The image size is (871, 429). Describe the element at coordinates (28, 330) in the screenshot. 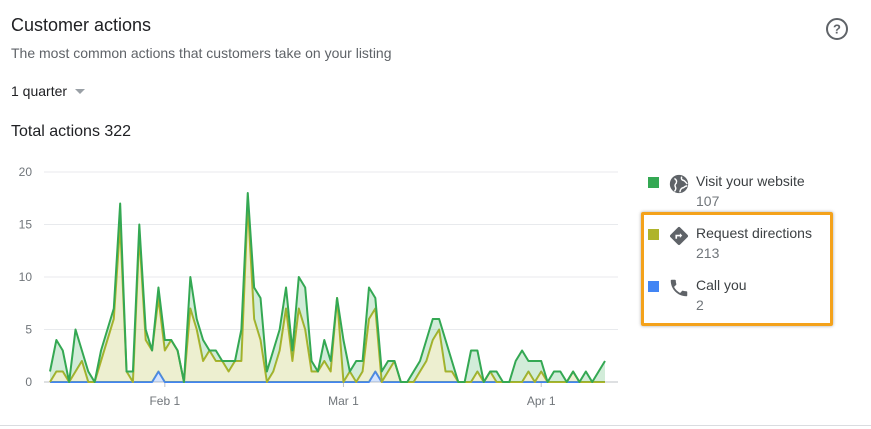

I see `y-tick-label: 5` at that location.